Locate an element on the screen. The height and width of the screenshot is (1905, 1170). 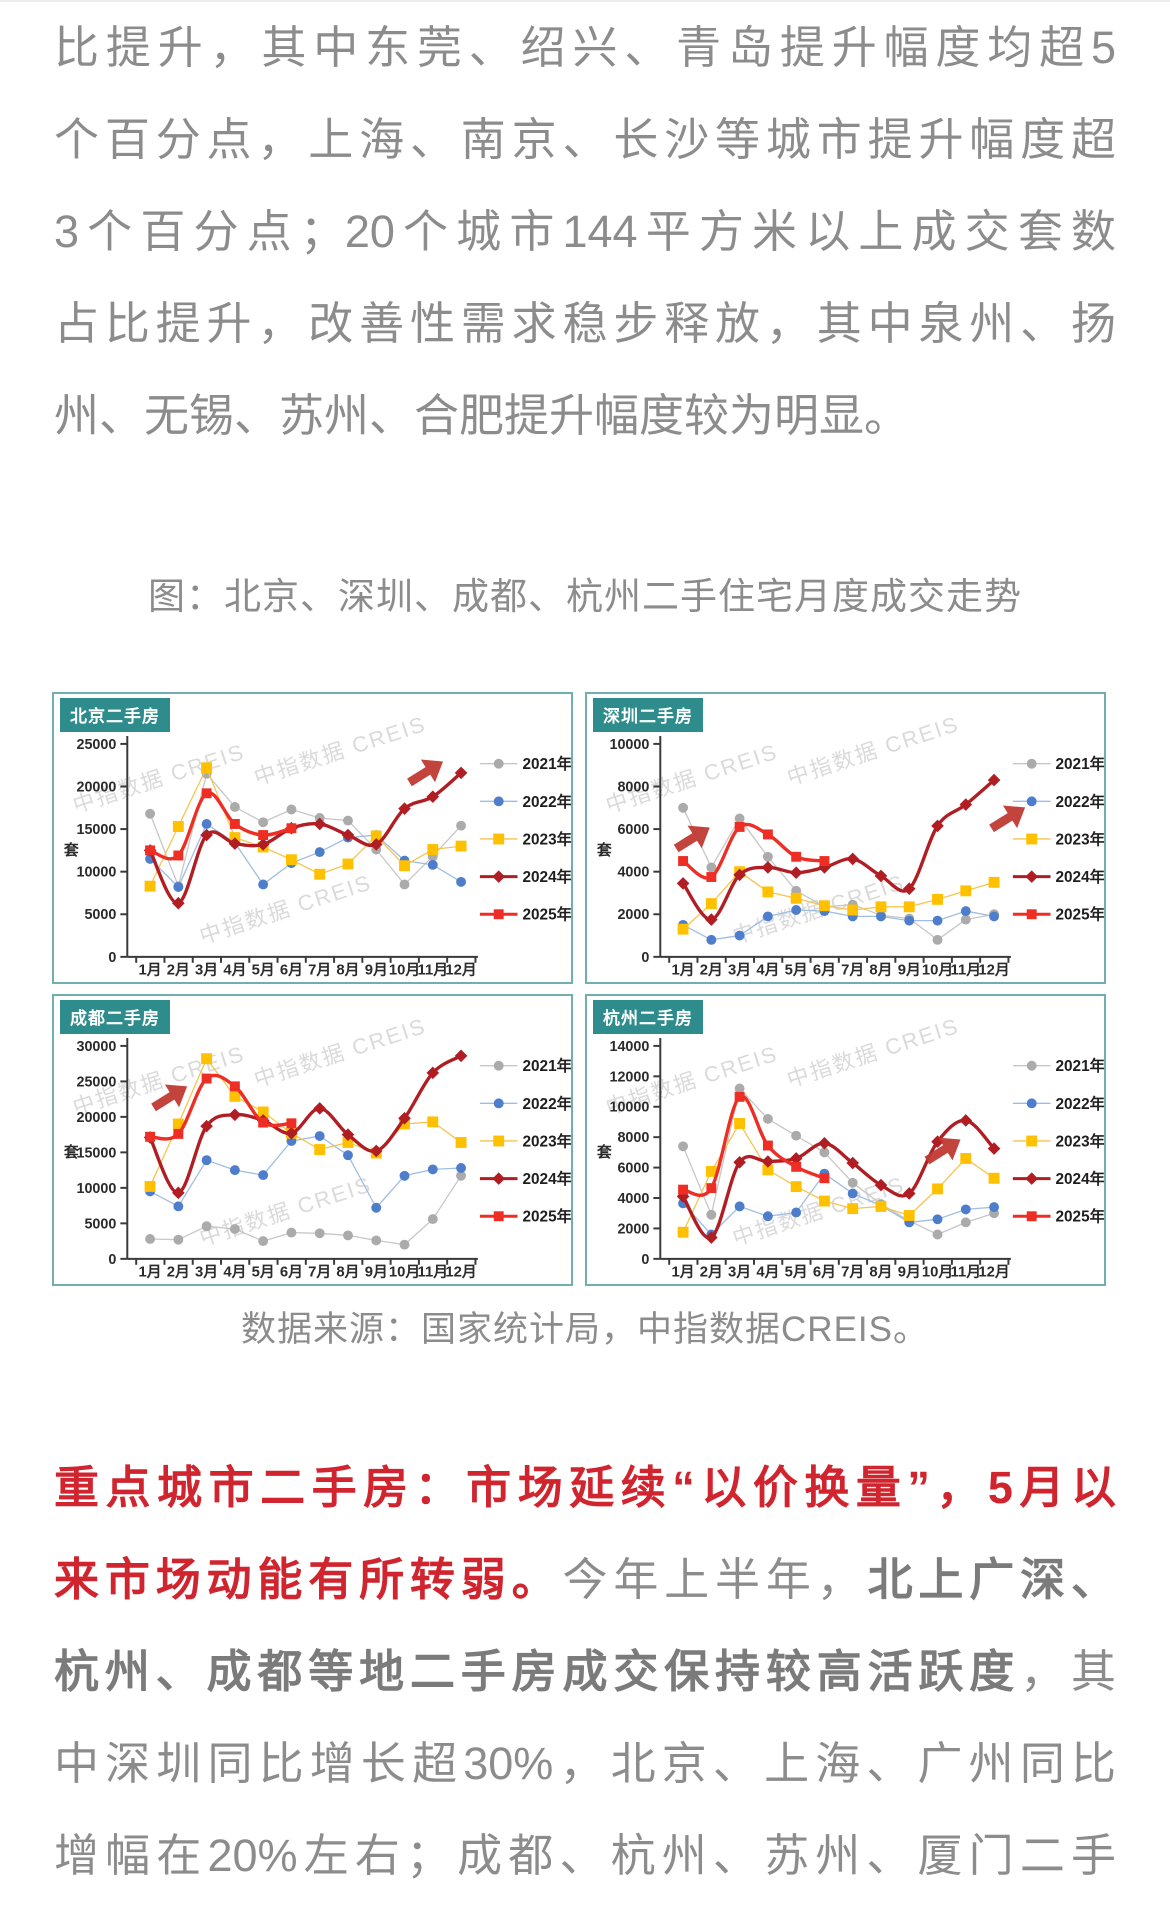
body-text: ，其 is located at coordinates (1068, 1671).